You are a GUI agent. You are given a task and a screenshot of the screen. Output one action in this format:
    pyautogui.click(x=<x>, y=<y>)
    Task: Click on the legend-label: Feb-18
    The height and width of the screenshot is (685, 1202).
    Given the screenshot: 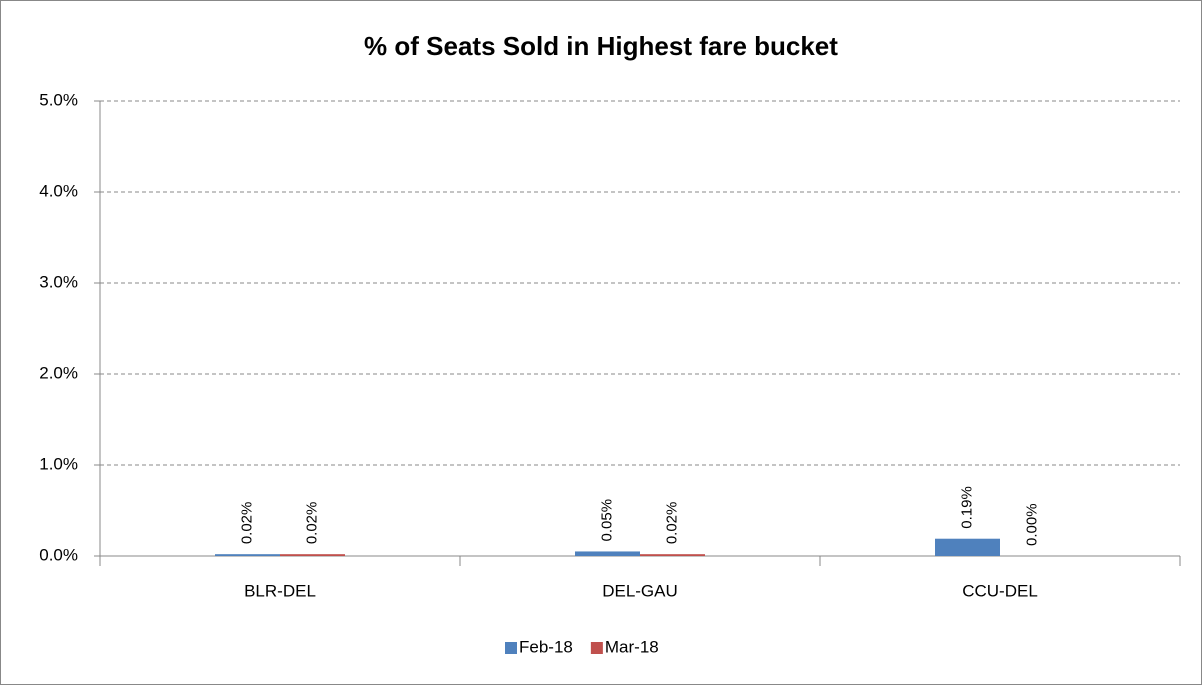 What is the action you would take?
    pyautogui.click(x=546, y=646)
    